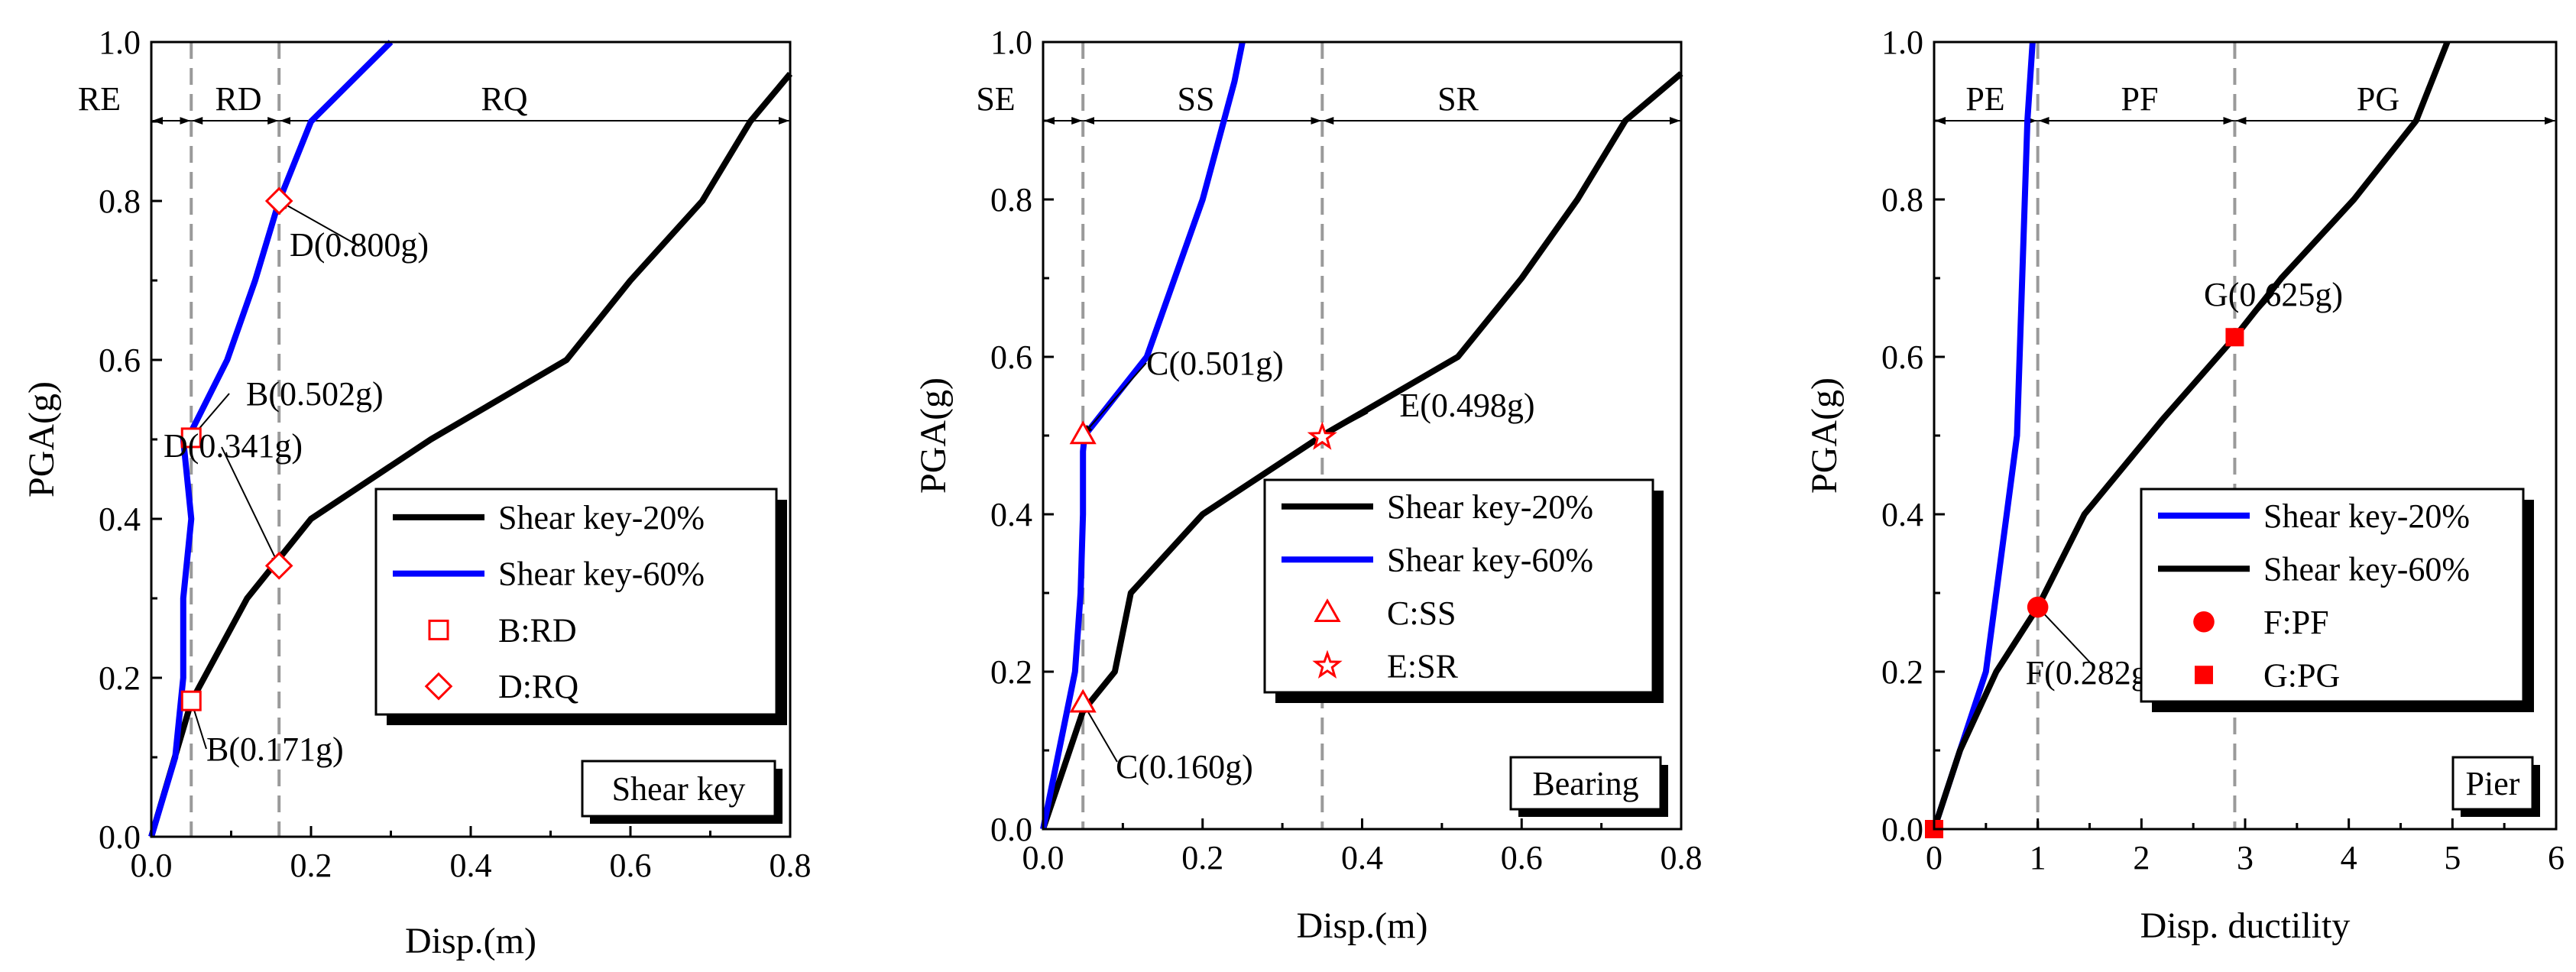 This screenshot has width=2576, height=972. What do you see at coordinates (2141, 858) in the screenshot?
I see `x-tick-label: 2` at bounding box center [2141, 858].